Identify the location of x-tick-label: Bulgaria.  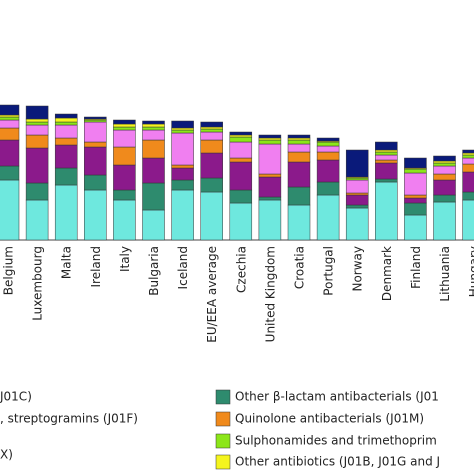
(154, 271).